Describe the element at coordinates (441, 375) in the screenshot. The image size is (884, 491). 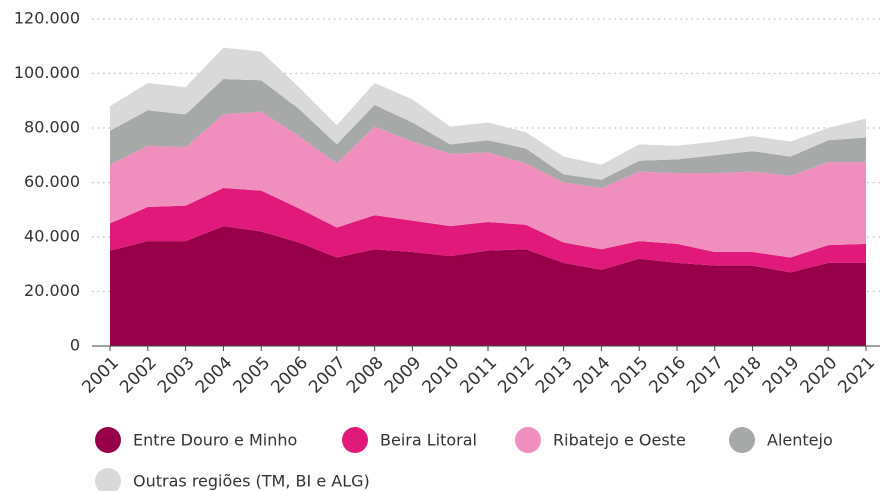
I see `x-tick-label: 2010` at that location.